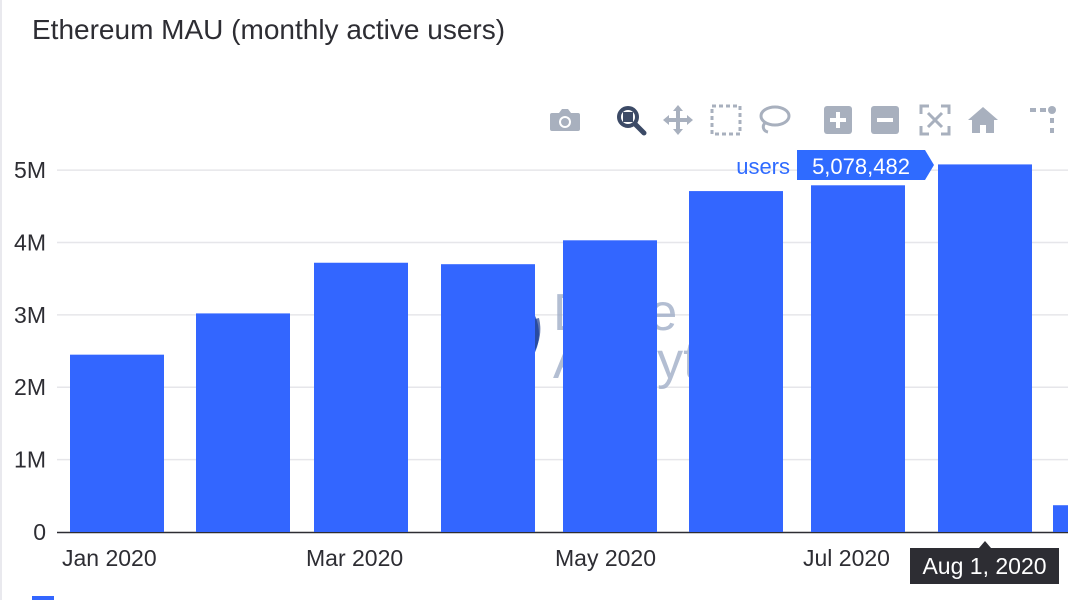  I want to click on zoom-icon, so click(631, 120).